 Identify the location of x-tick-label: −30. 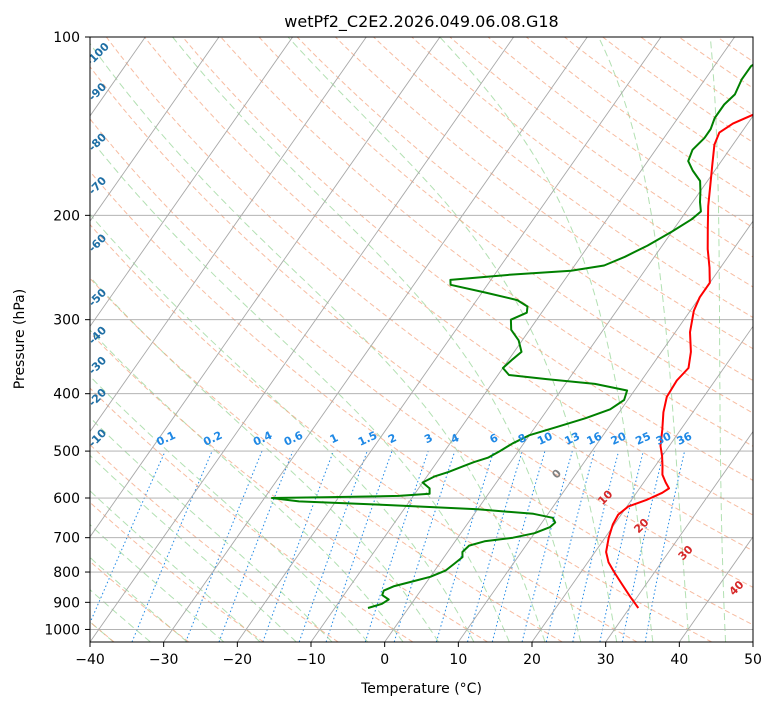
(164, 660).